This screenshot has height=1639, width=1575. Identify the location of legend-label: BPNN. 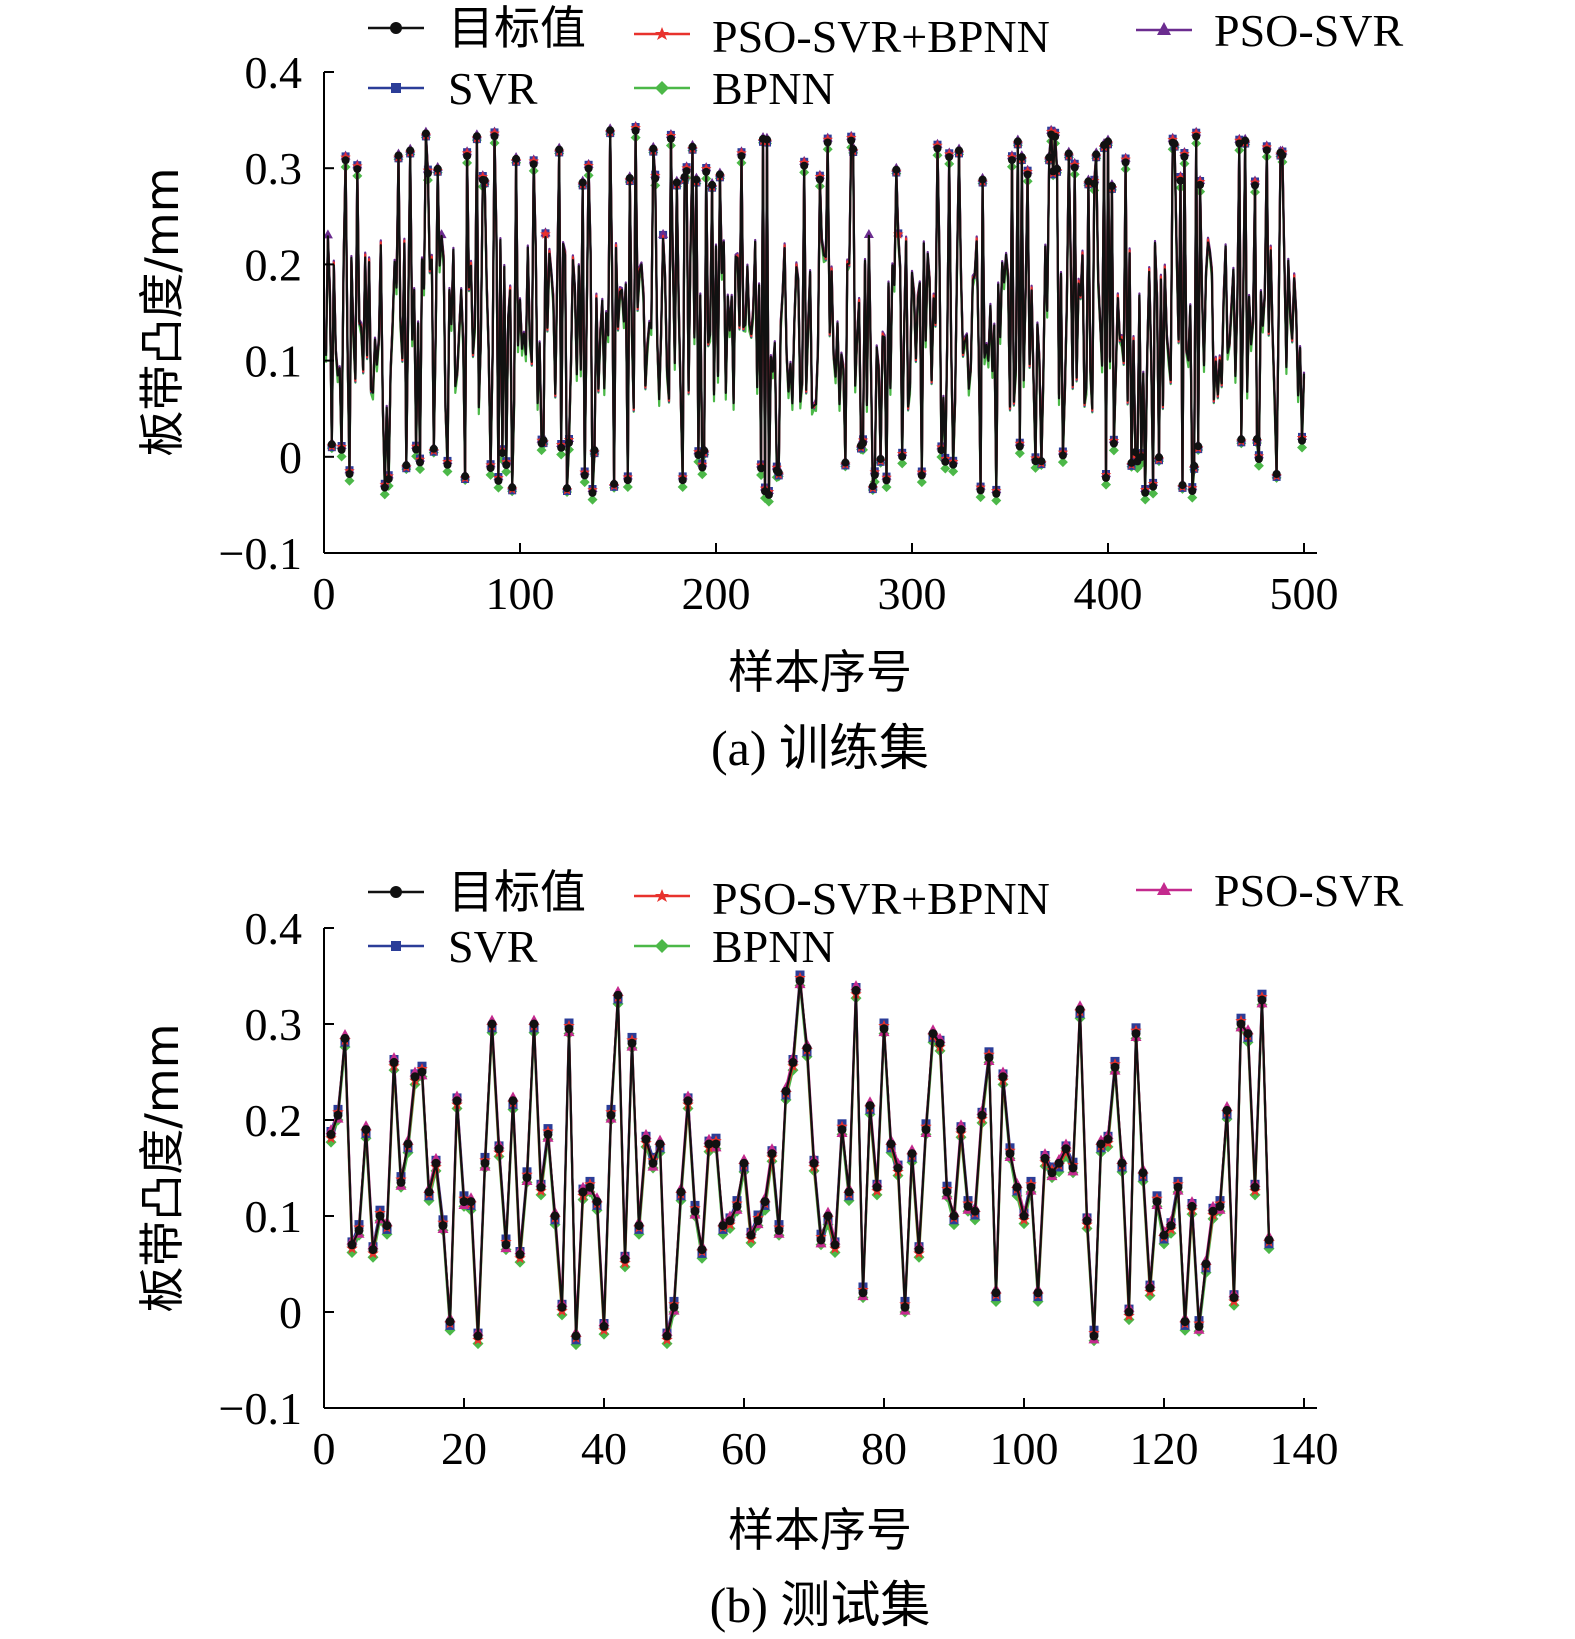
(773, 946).